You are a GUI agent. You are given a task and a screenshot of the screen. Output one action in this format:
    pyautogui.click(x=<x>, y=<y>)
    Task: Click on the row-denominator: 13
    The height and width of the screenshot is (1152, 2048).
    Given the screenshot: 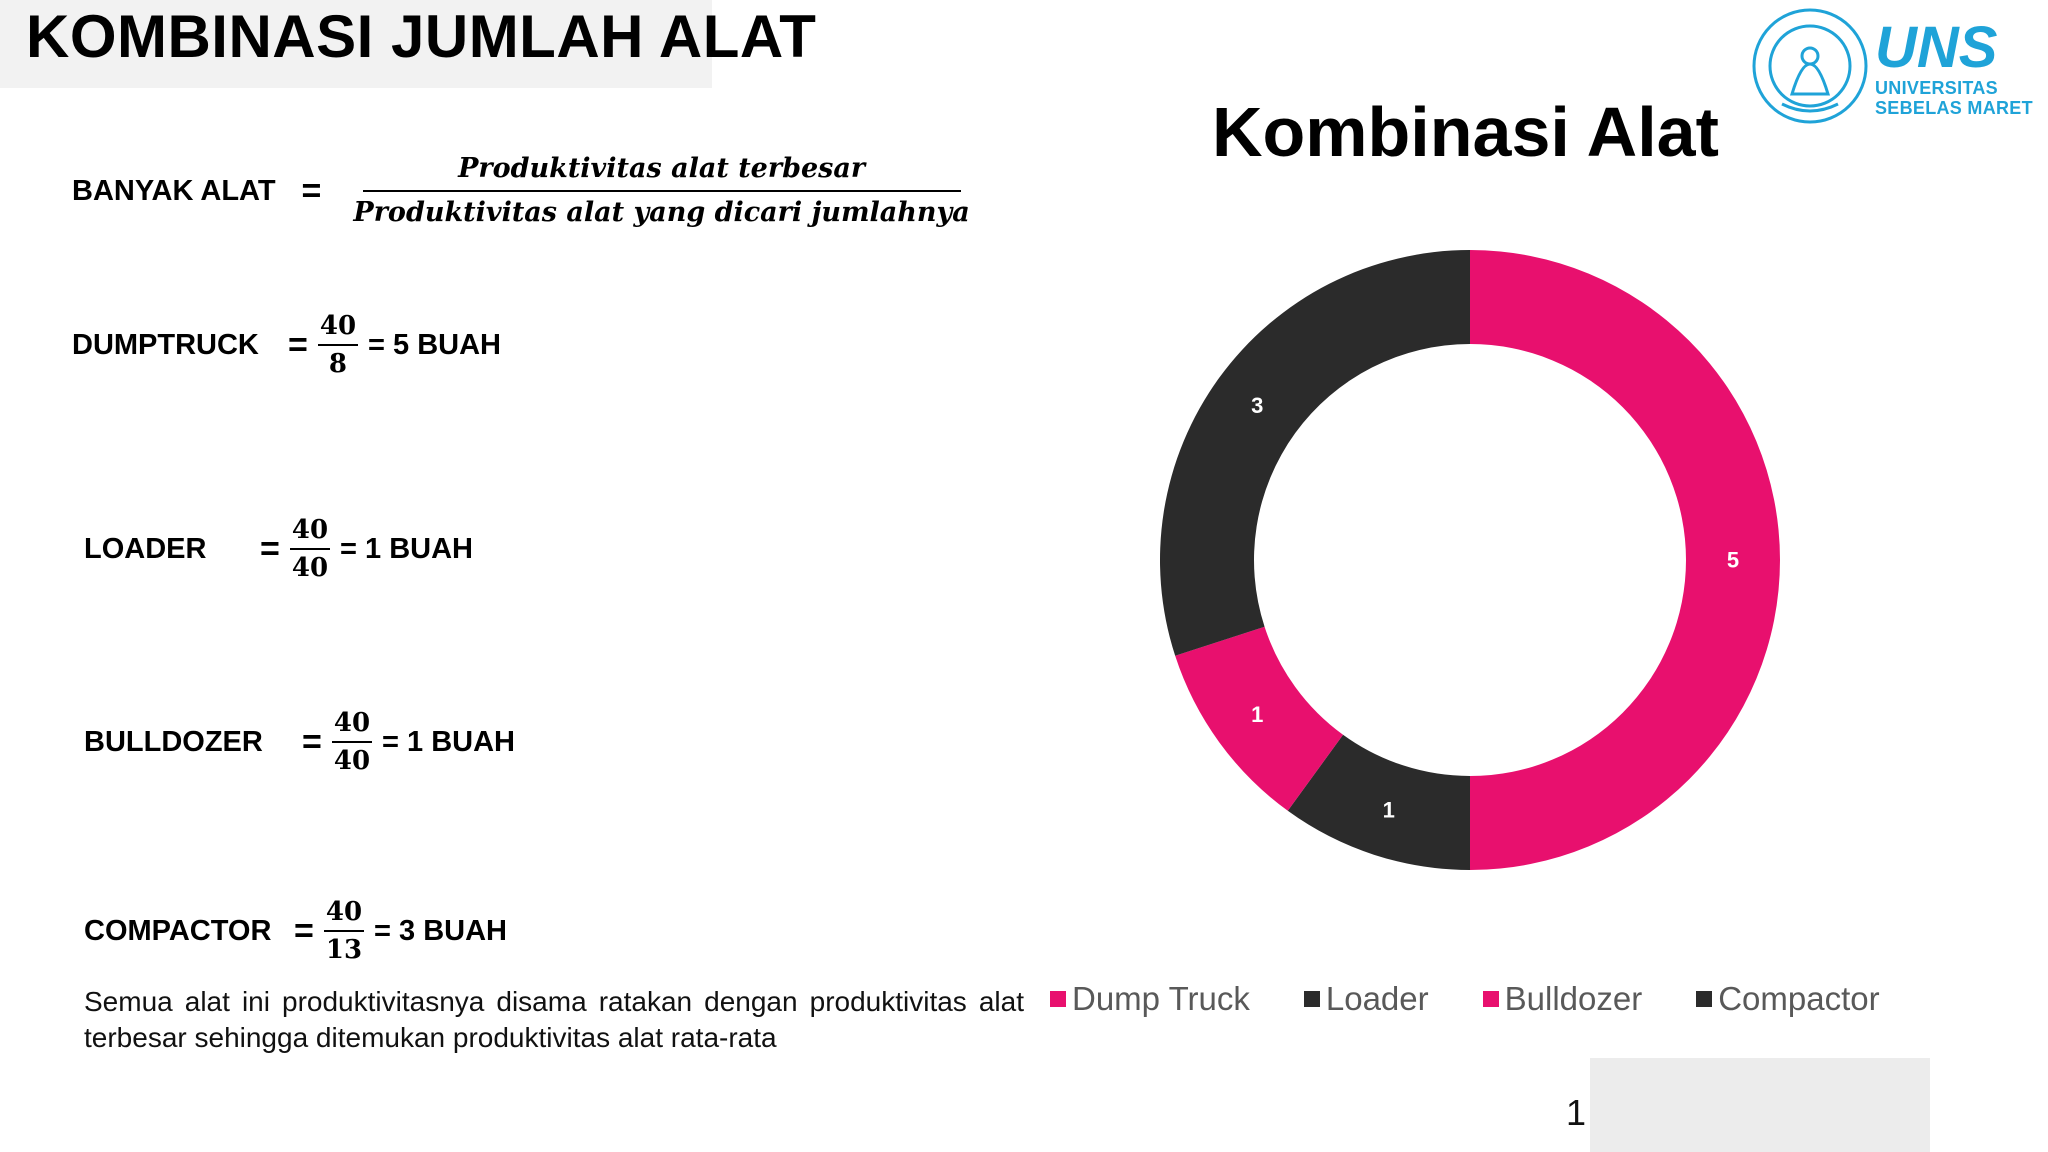 What is the action you would take?
    pyautogui.click(x=344, y=950)
    